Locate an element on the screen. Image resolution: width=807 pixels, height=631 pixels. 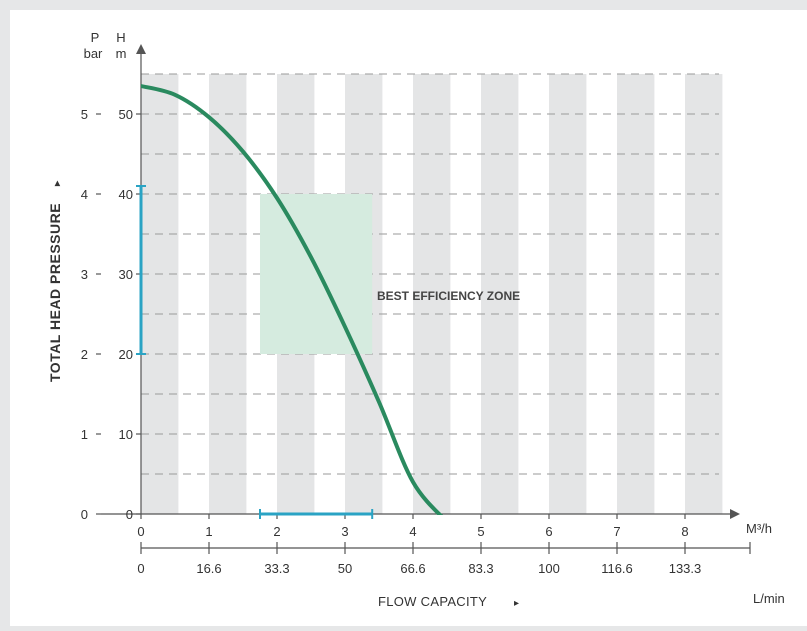
y-axis-arrowhead is located at coordinates (141, 49).